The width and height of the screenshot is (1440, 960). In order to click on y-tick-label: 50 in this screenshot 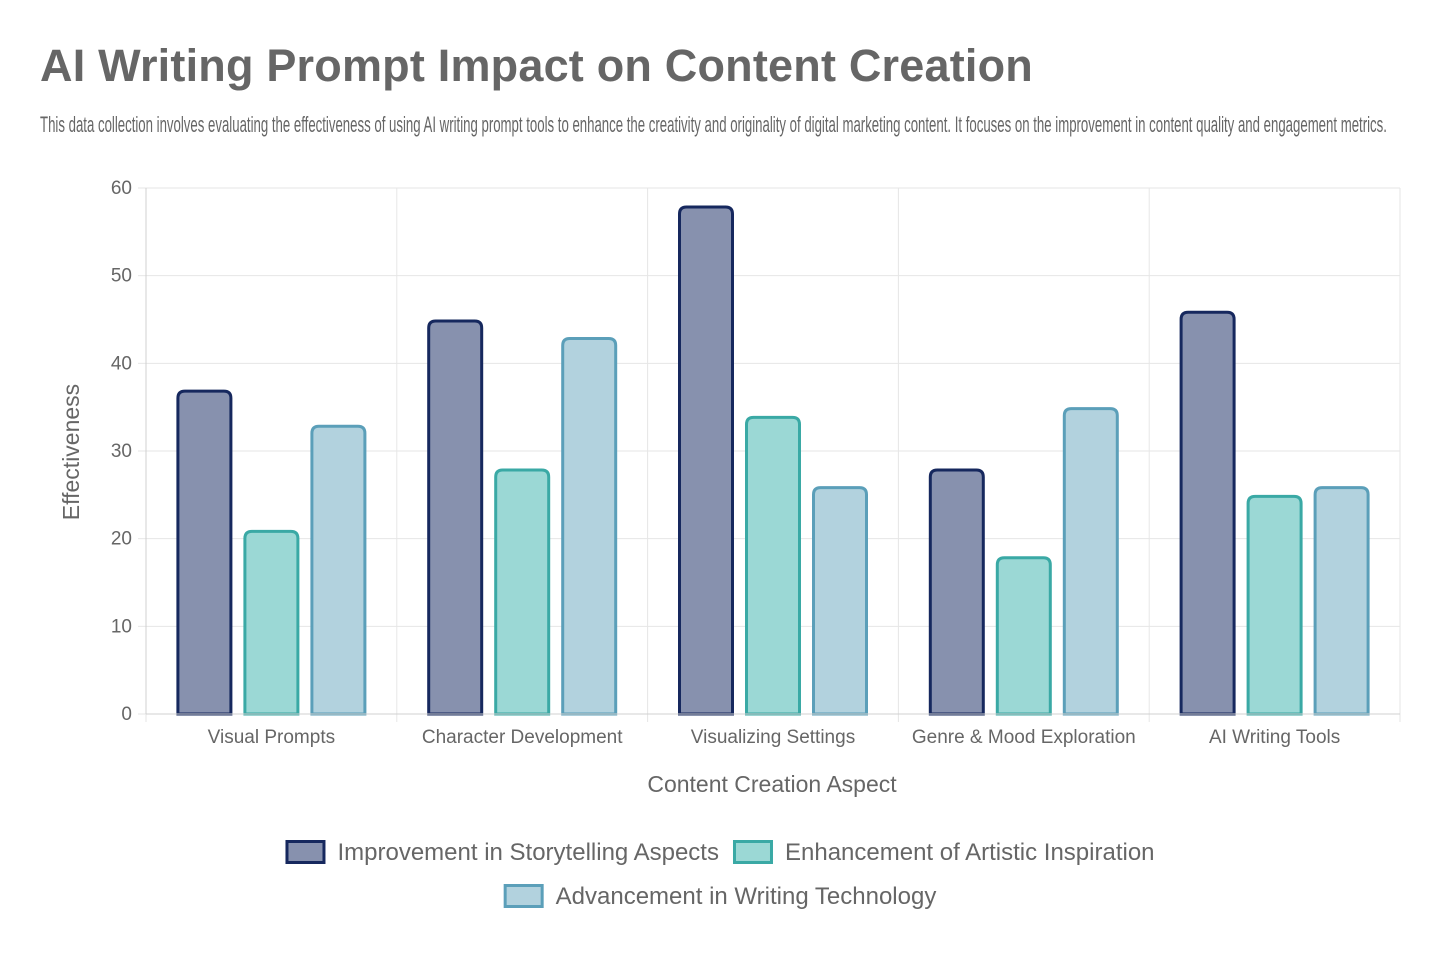, I will do `click(121, 276)`.